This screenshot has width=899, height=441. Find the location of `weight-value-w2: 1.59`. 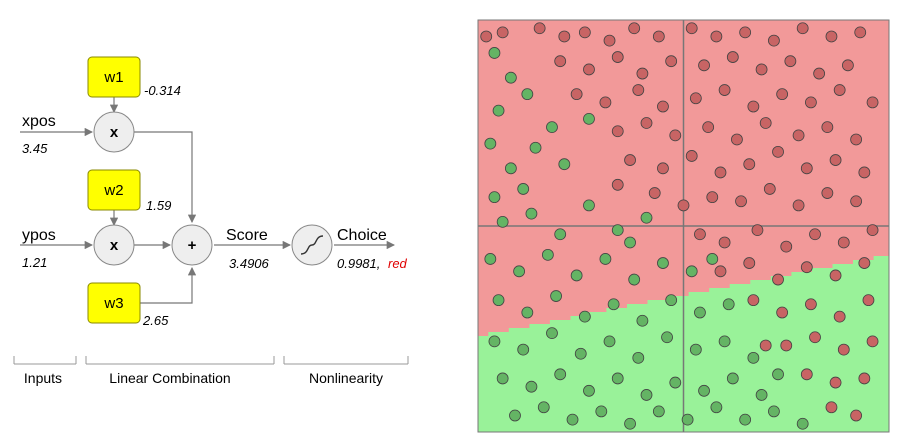

weight-value-w2: 1.59 is located at coordinates (158, 205).